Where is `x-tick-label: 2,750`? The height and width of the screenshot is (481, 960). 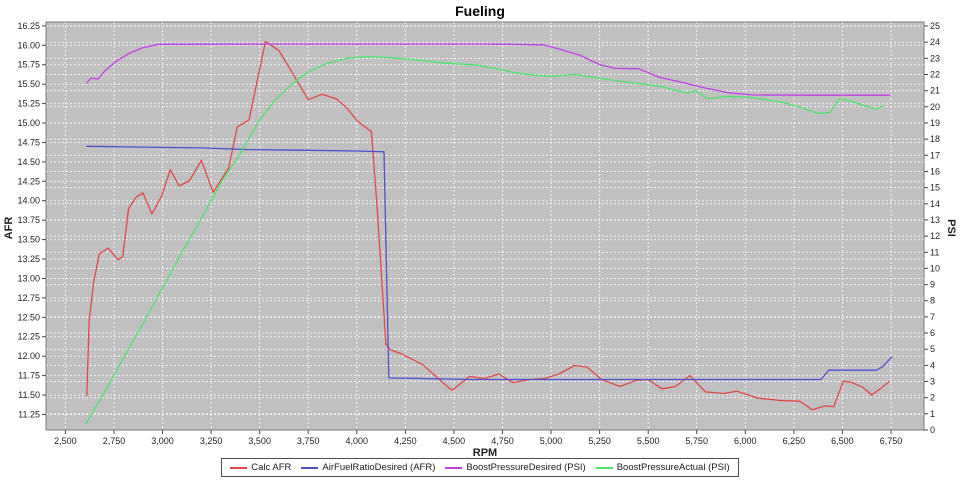
x-tick-label: 2,750 is located at coordinates (114, 441).